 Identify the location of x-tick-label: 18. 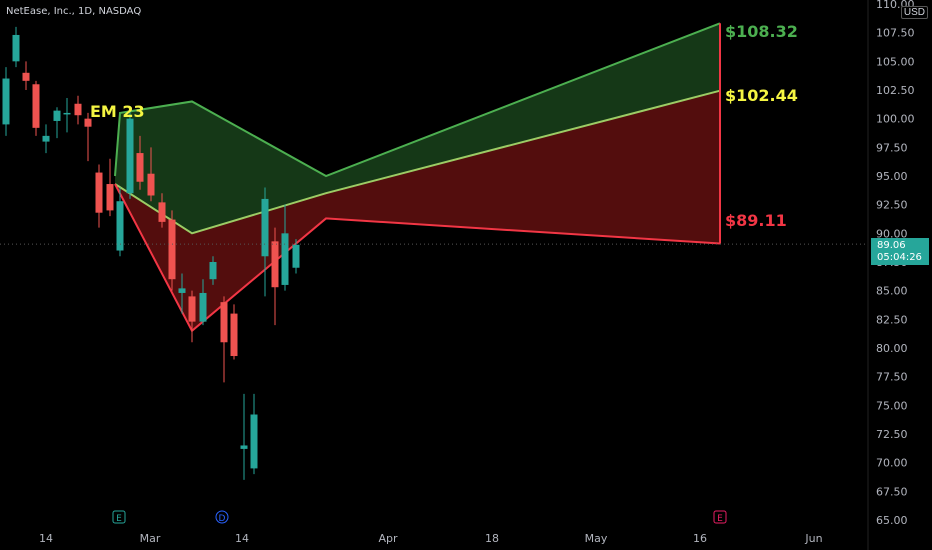
(492, 538).